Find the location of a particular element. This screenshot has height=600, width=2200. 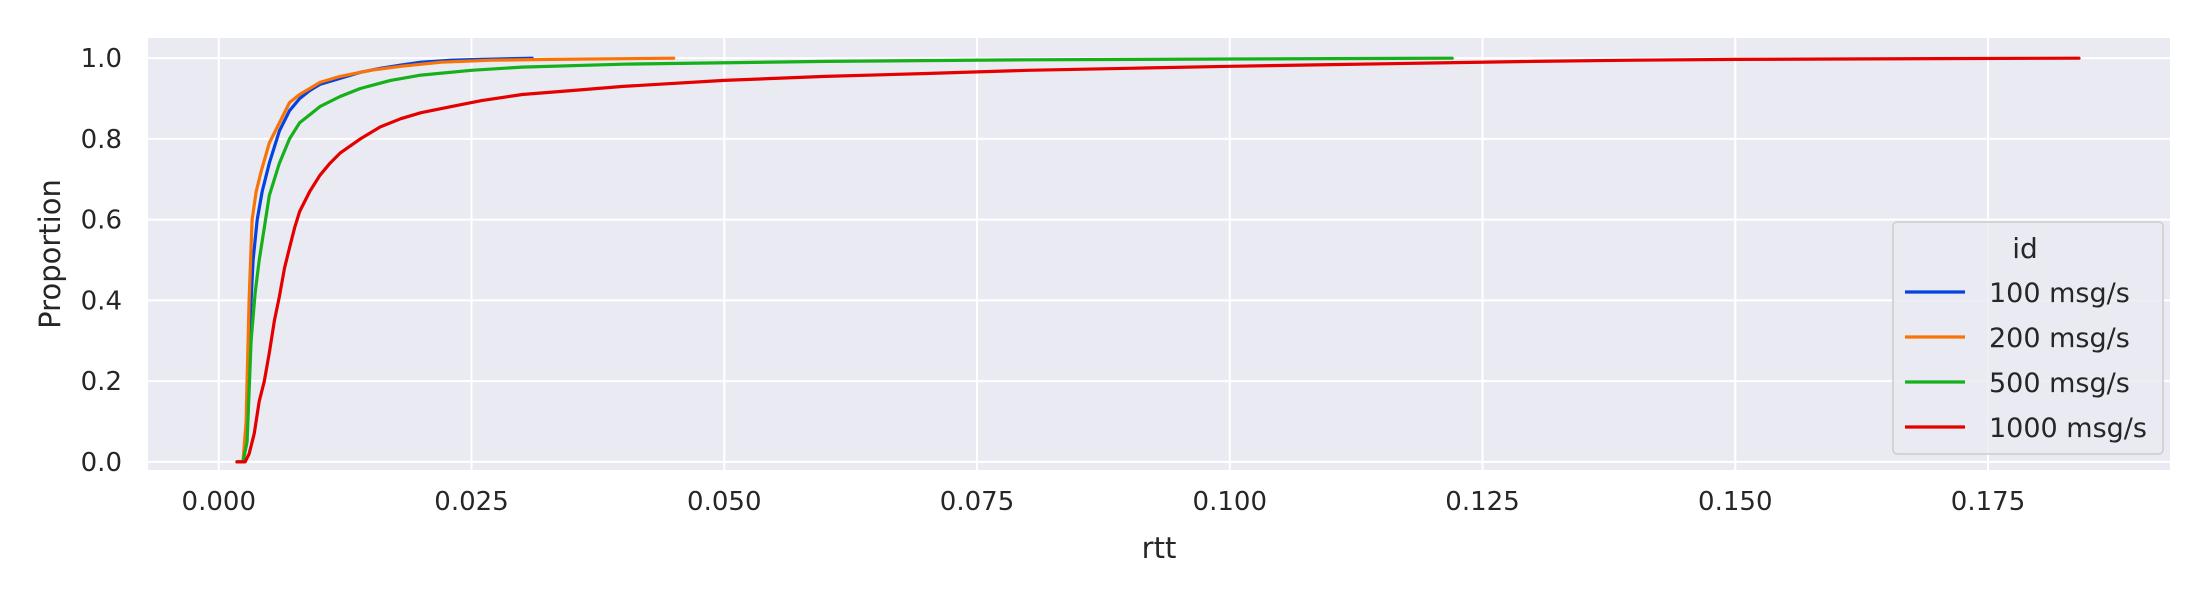

y-tick-label: 1.0 is located at coordinates (101, 59).